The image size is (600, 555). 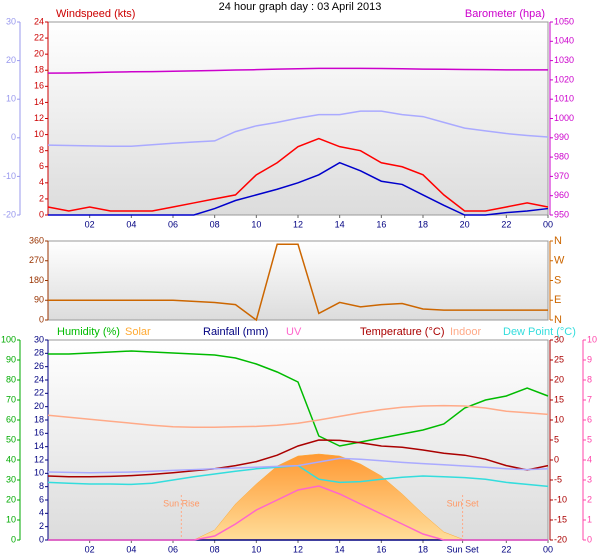 I want to click on y-tick-label: 1020, so click(x=564, y=79).